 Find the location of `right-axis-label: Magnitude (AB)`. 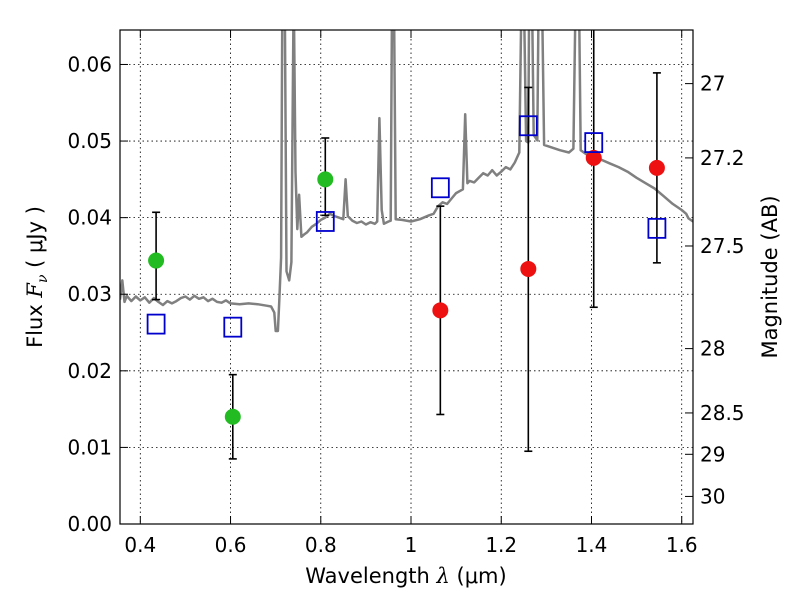

right-axis-label: Magnitude (AB) is located at coordinates (770, 276).